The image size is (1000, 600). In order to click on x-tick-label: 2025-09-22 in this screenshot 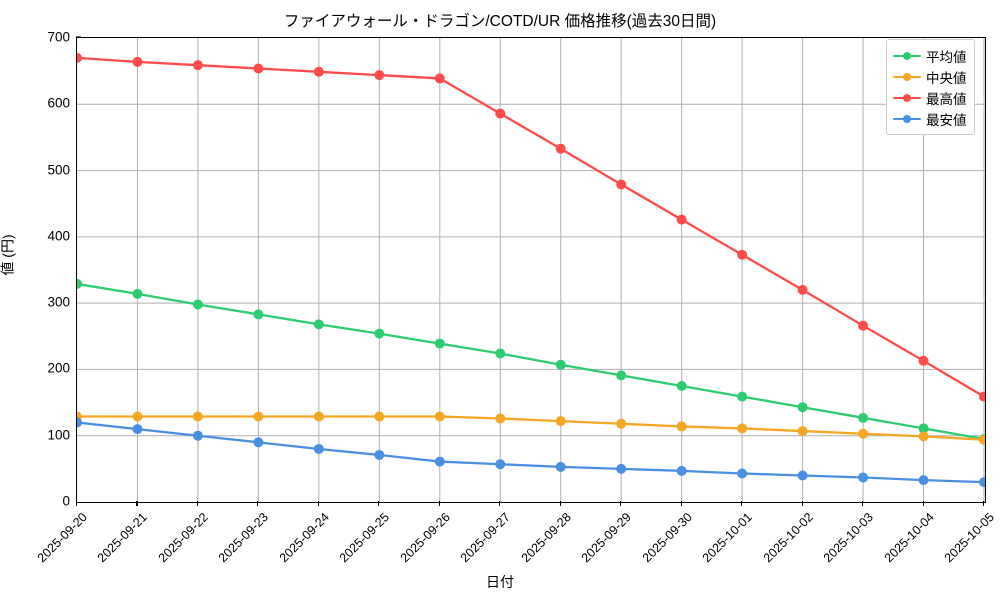, I will do `click(183, 538)`.